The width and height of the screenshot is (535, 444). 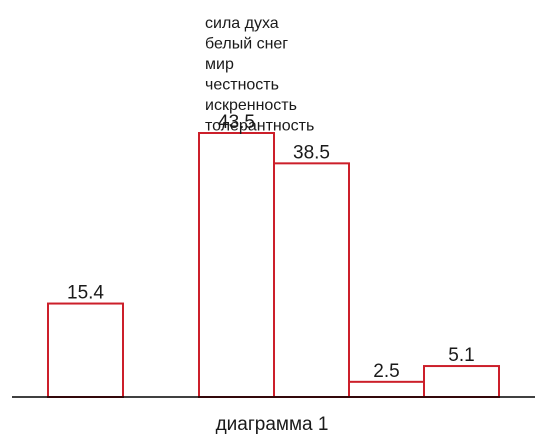 I want to click on value-label-4: 38.5, so click(x=311, y=152).